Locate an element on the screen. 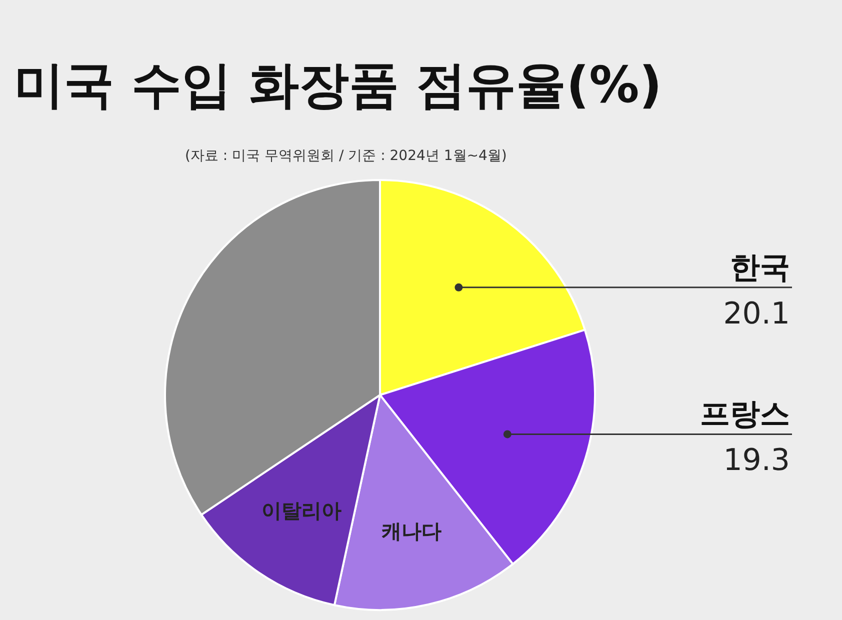 Image resolution: width=842 pixels, height=620 pixels. slice-label: 한국 is located at coordinates (760, 268).